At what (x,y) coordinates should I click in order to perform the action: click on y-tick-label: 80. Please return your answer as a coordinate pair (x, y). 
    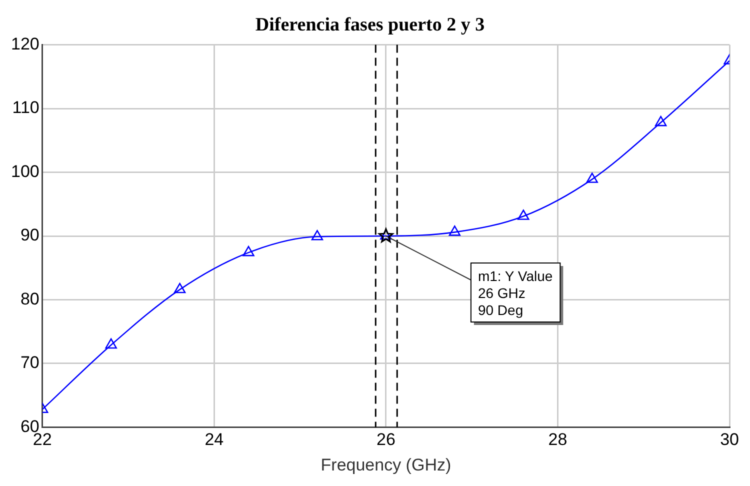
    Looking at the image, I should click on (30, 298).